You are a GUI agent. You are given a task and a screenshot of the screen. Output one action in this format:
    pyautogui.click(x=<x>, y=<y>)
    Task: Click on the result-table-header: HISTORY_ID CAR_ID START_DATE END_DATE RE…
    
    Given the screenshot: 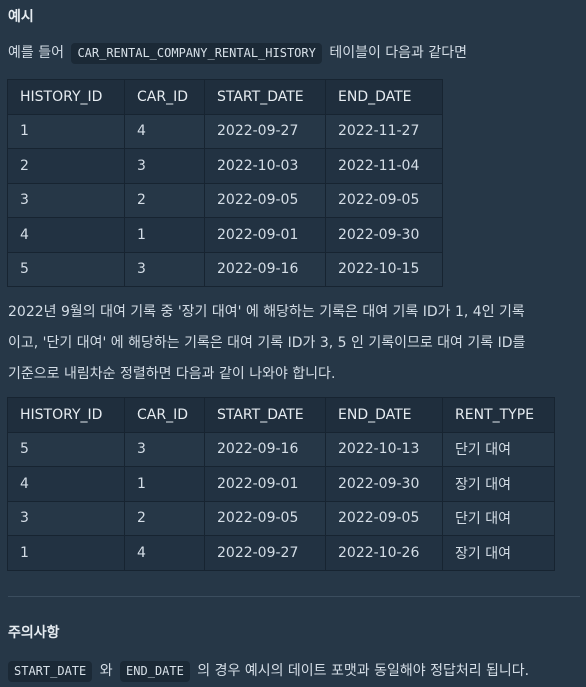 What is the action you would take?
    pyautogui.click(x=281, y=415)
    